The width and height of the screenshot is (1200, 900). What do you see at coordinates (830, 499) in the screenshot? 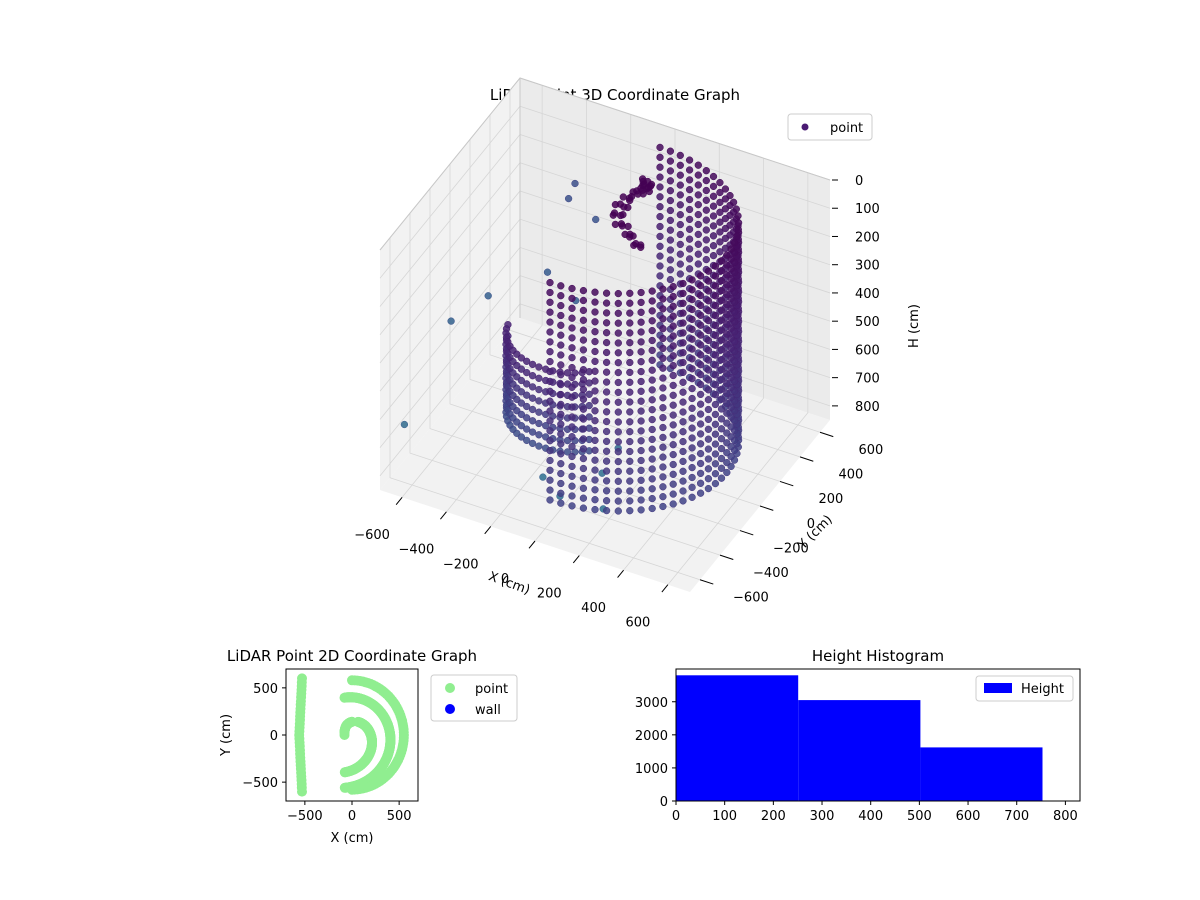
I see `tick-label-y3d: 200` at bounding box center [830, 499].